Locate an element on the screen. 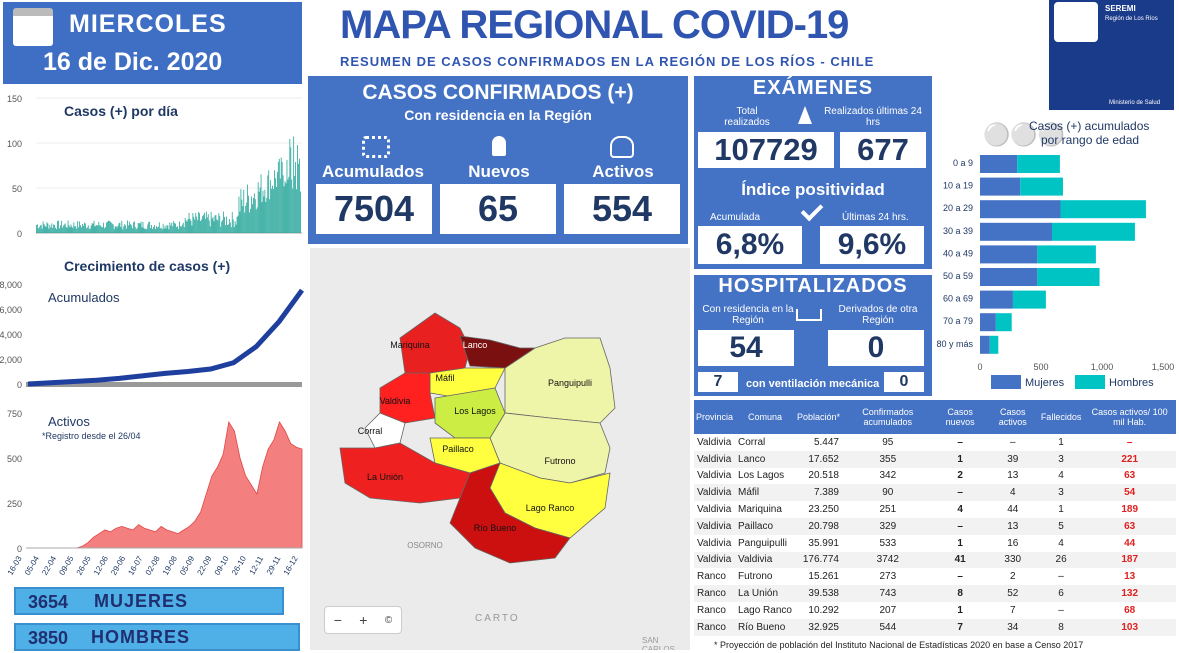 Image resolution: width=1179 pixels, height=653 pixels. table-cell: 23.250 is located at coordinates (818, 509).